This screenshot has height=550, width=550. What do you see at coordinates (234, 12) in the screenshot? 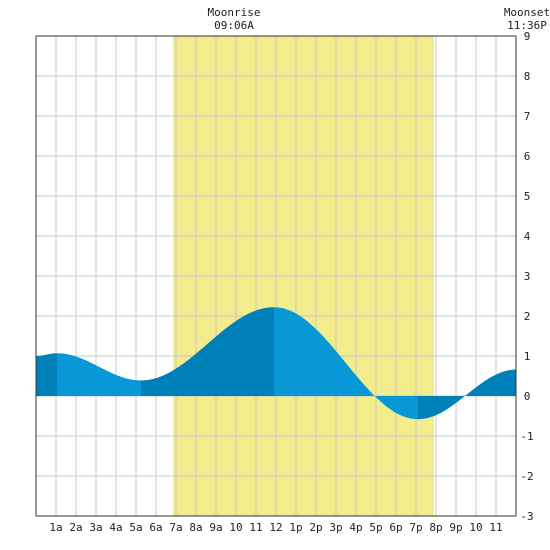
I see `moonrise-label: Moonrise` at bounding box center [234, 12].